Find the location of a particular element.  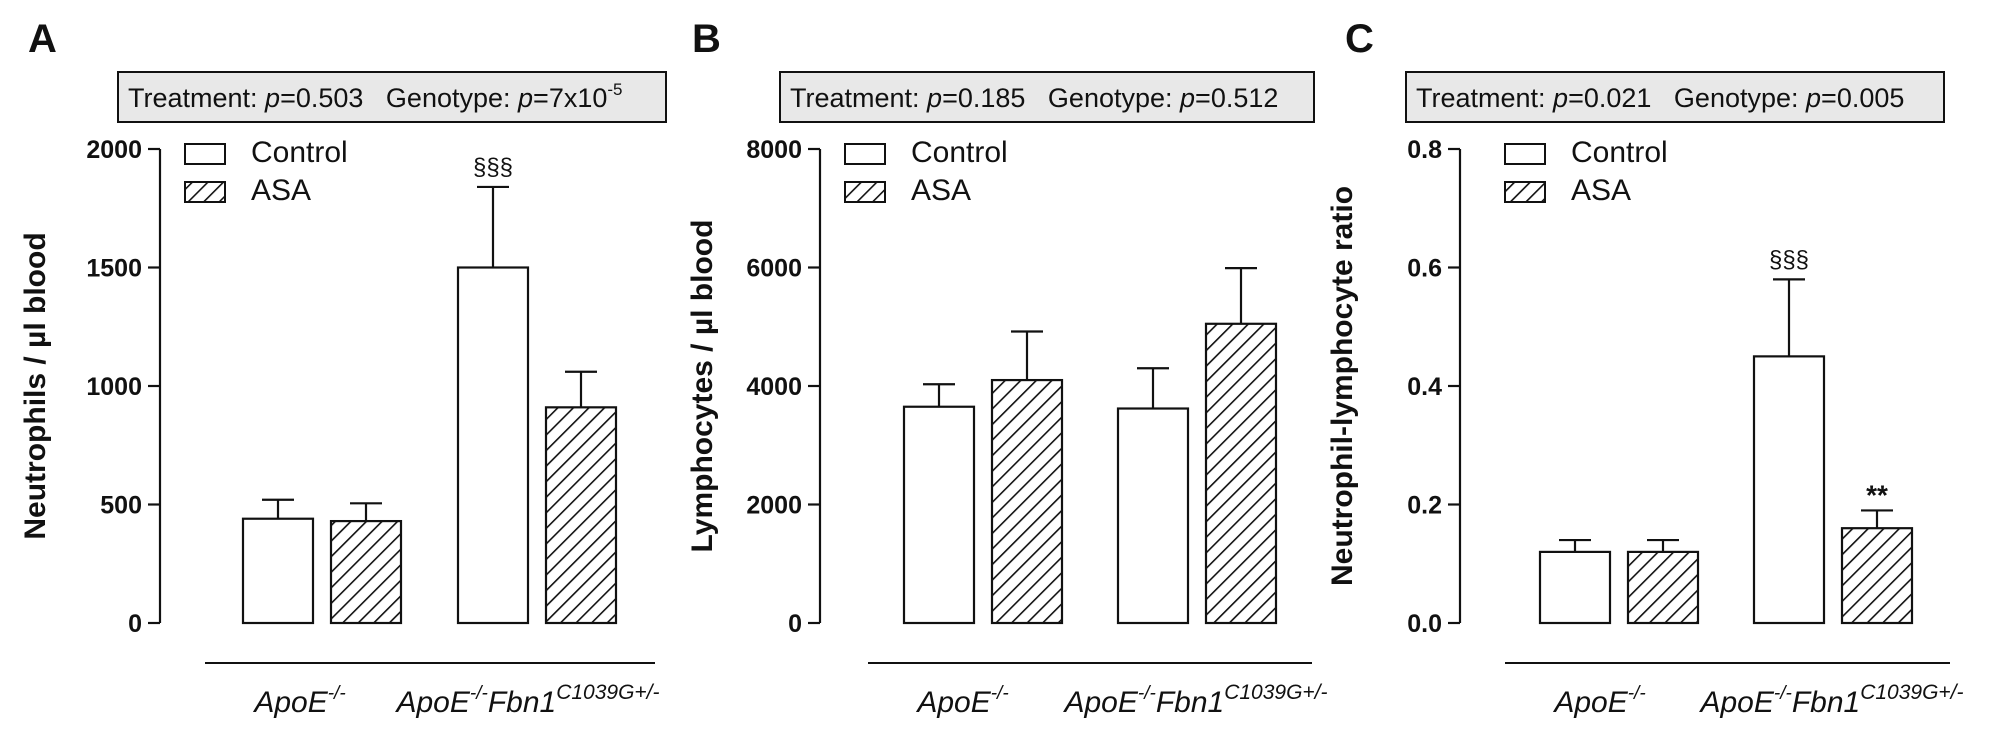

y-tick-label: 1500 is located at coordinates (114, 269).